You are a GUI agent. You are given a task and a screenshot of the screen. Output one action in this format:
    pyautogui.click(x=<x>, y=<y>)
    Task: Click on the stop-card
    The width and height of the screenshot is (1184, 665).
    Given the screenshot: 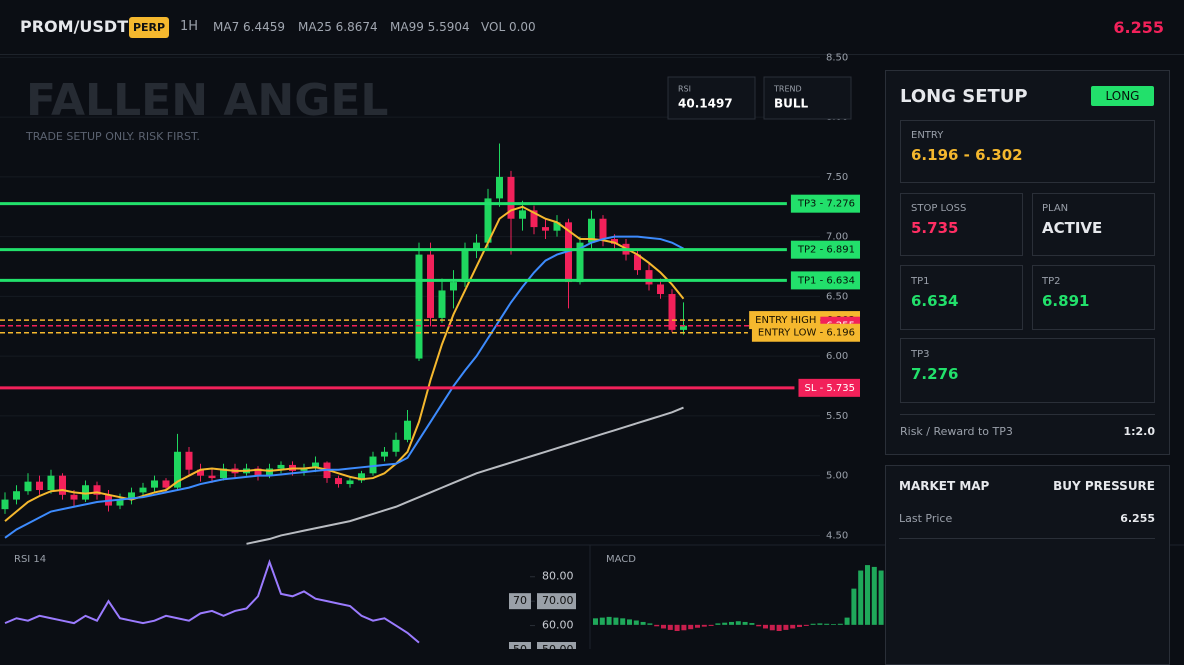 What is the action you would take?
    pyautogui.click(x=961, y=224)
    